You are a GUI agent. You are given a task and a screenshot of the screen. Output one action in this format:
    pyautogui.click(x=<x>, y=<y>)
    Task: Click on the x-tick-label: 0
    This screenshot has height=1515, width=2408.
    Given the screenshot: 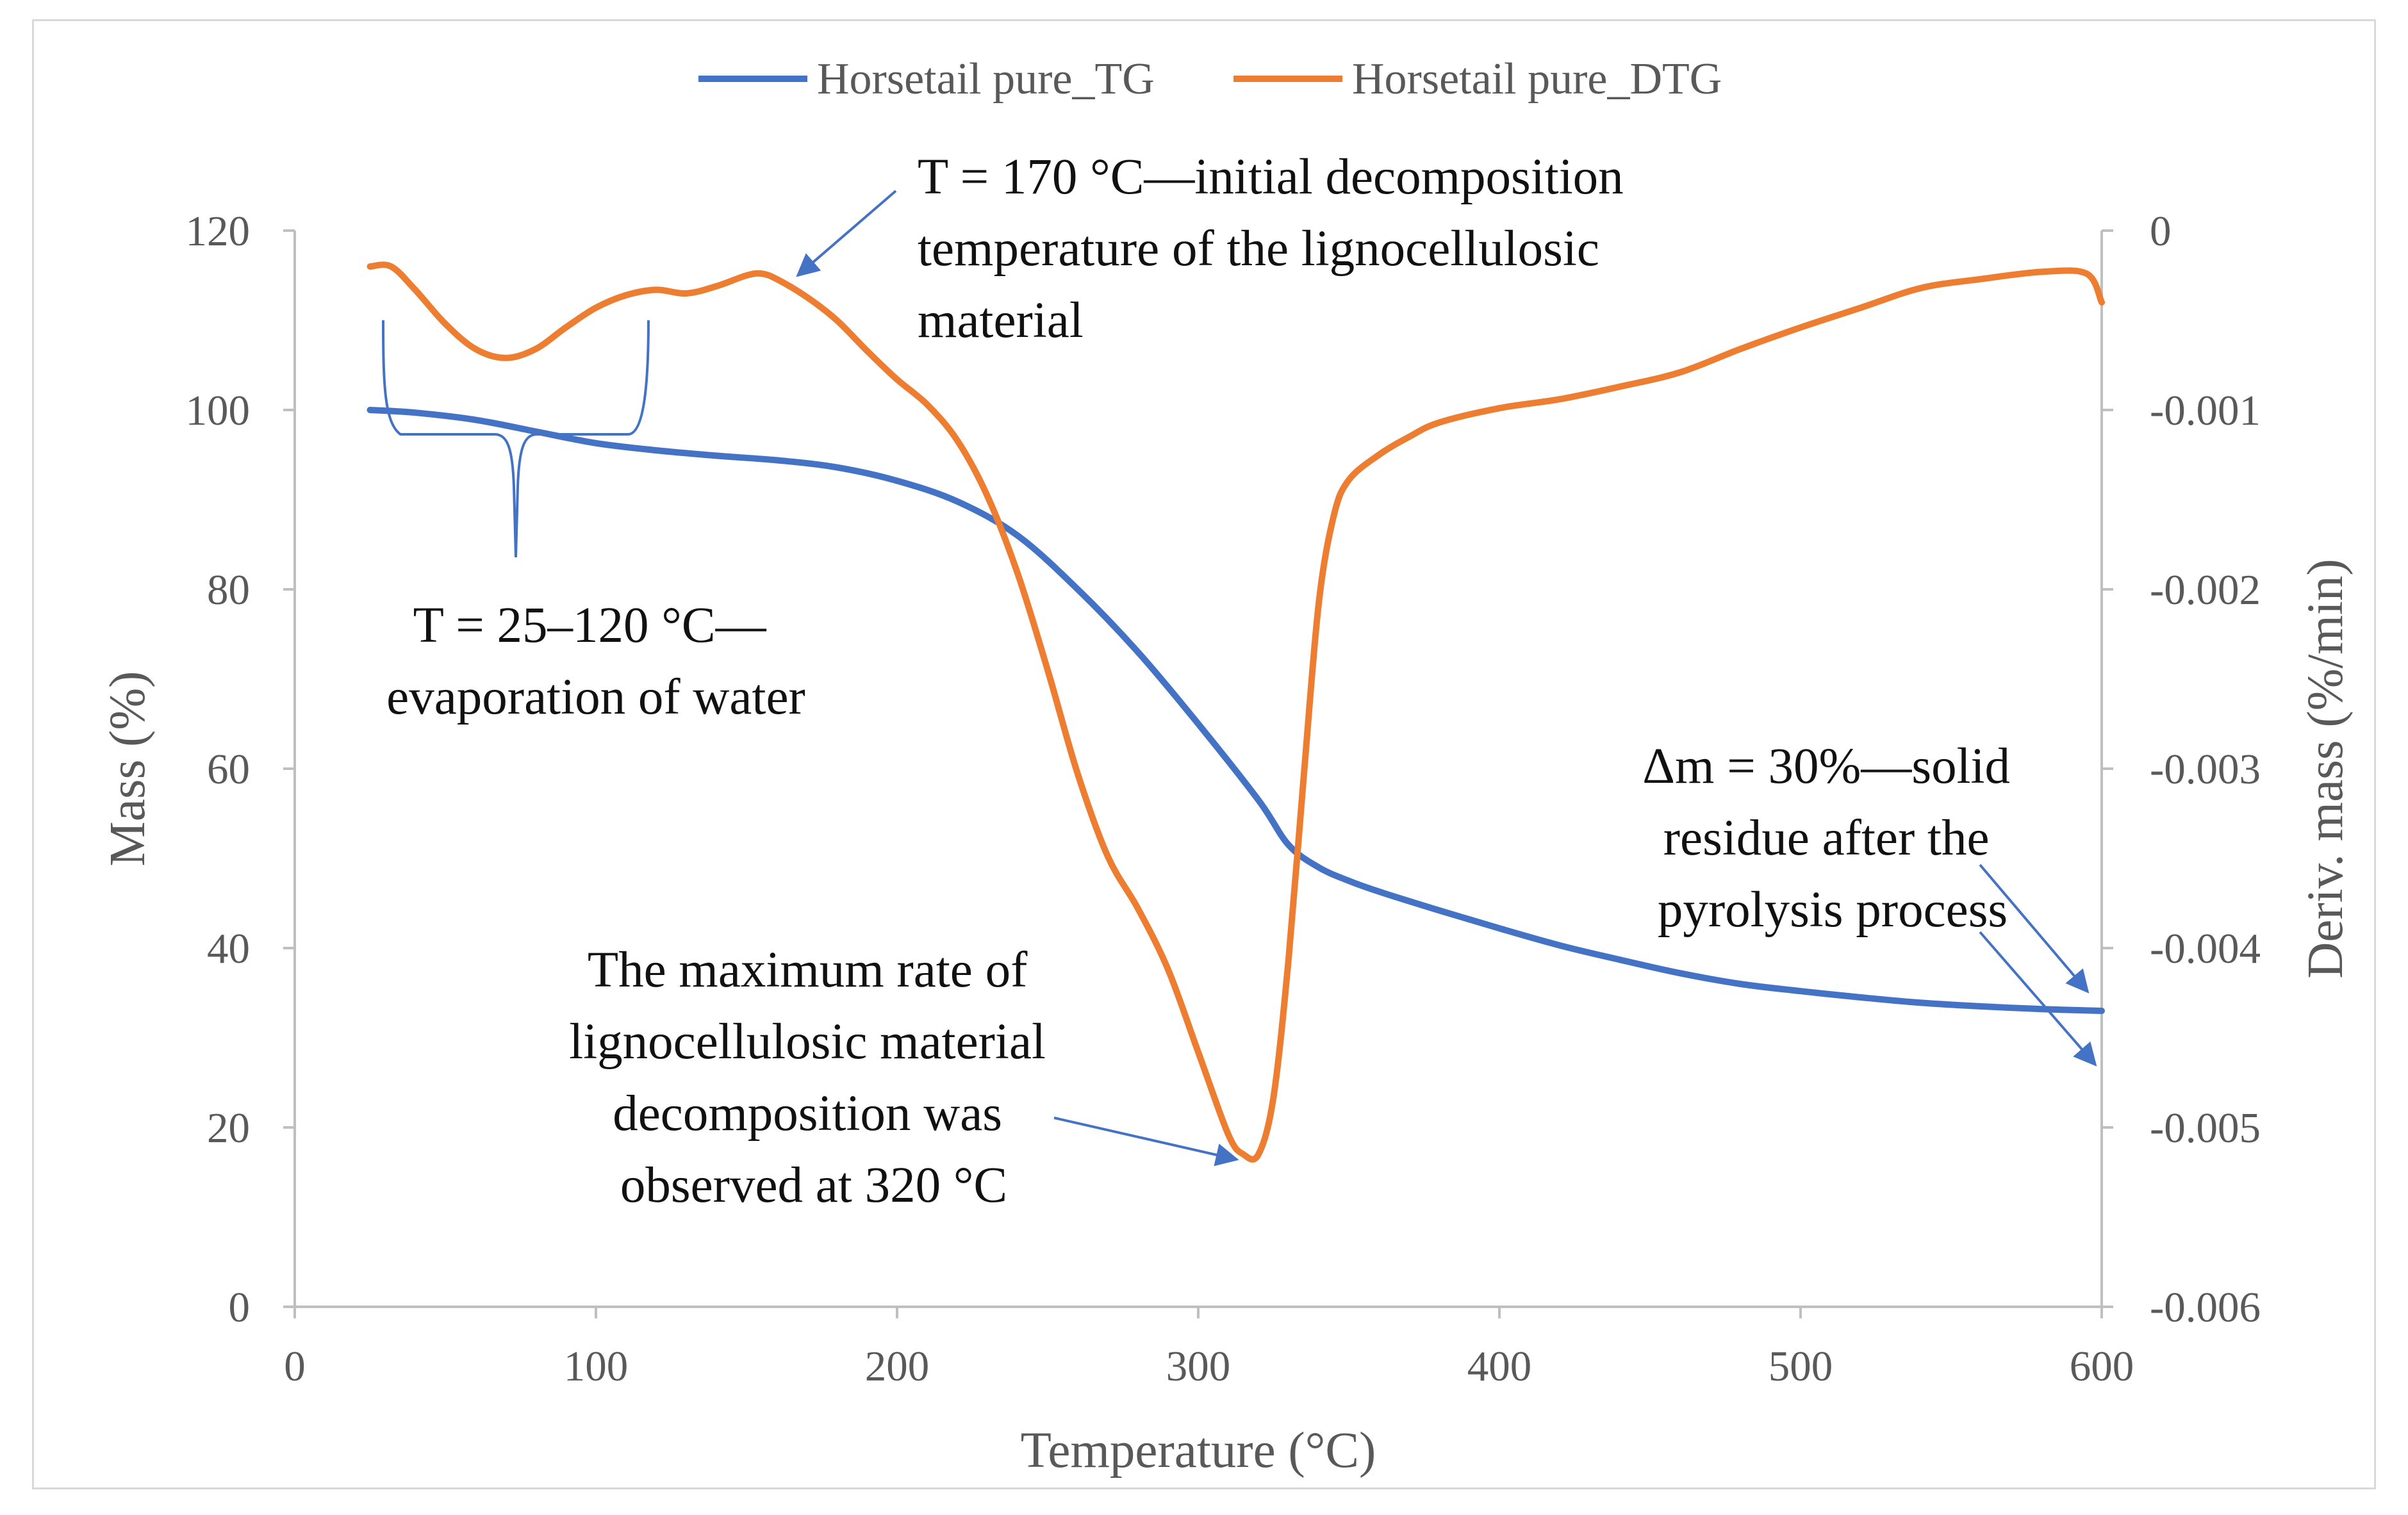 What is the action you would take?
    pyautogui.click(x=295, y=1366)
    